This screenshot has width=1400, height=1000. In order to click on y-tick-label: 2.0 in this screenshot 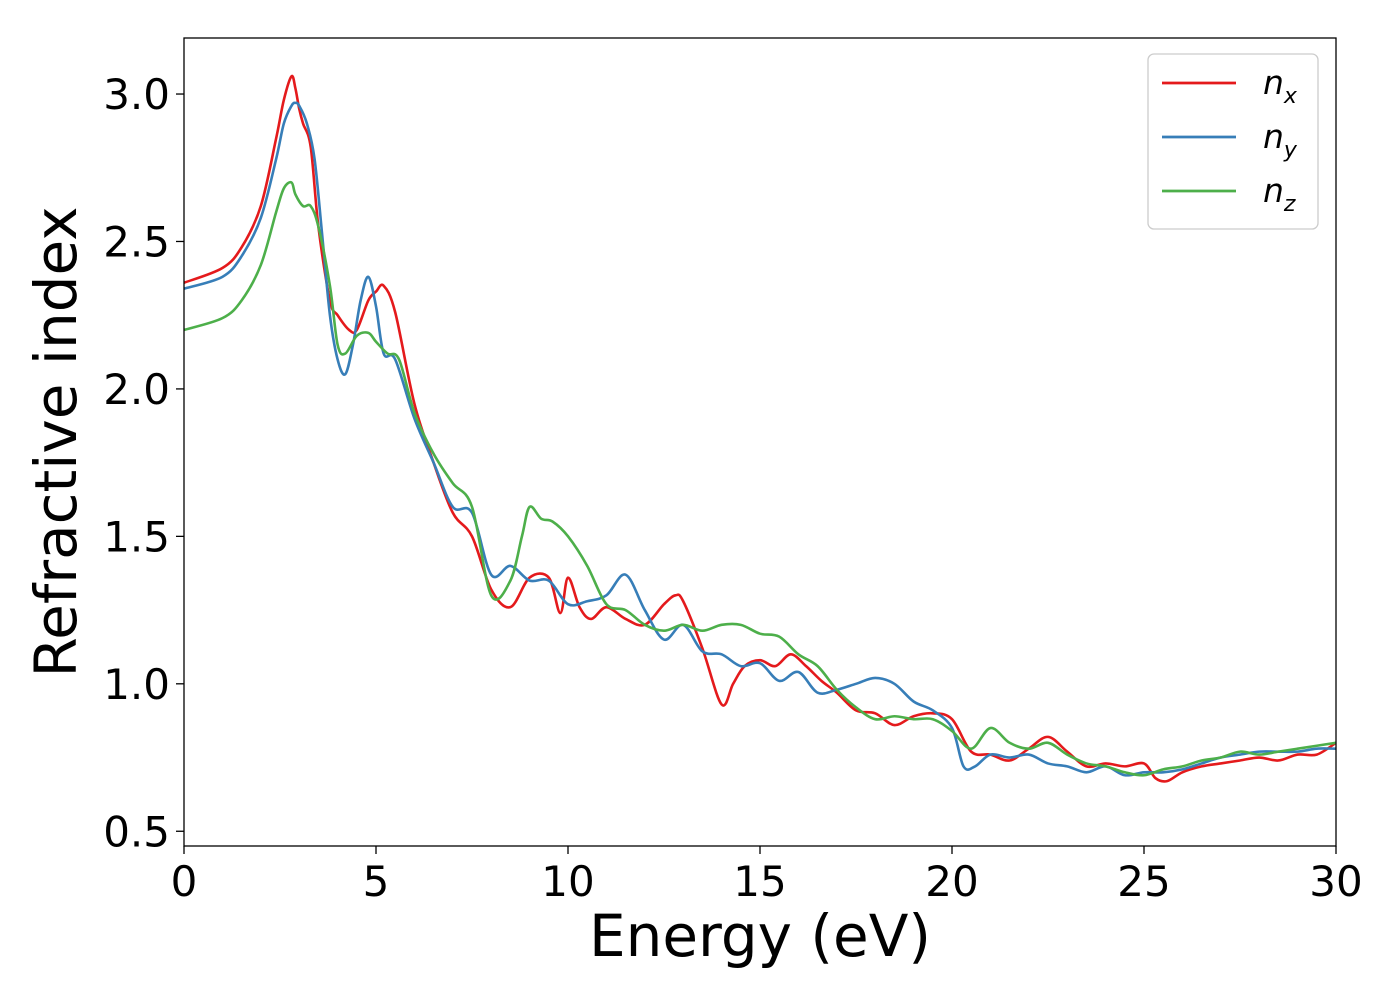, I will do `click(136, 389)`.